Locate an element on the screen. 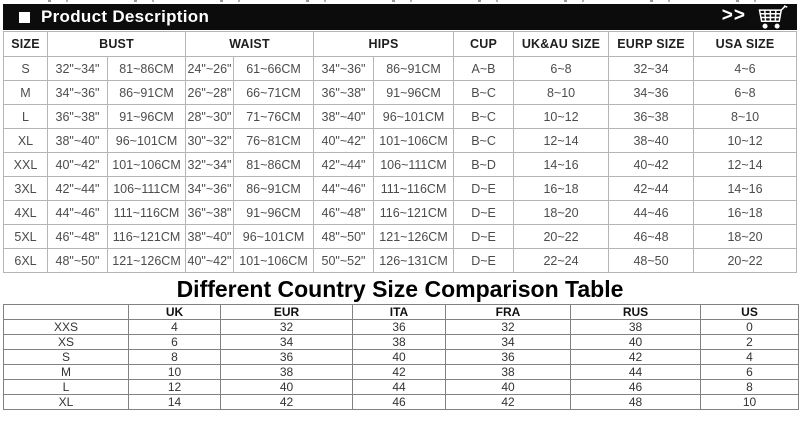 The width and height of the screenshot is (800, 422). column-header: CUP is located at coordinates (484, 44).